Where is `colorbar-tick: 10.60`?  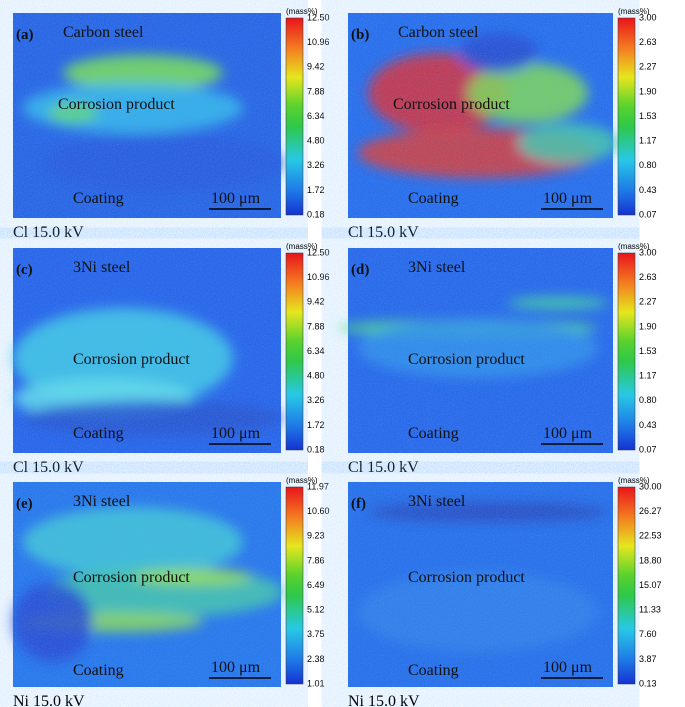
colorbar-tick: 10.60 is located at coordinates (318, 511).